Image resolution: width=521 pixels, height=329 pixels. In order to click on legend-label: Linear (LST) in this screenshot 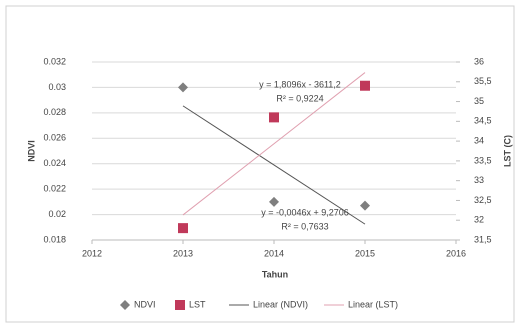, I will do `click(373, 304)`.